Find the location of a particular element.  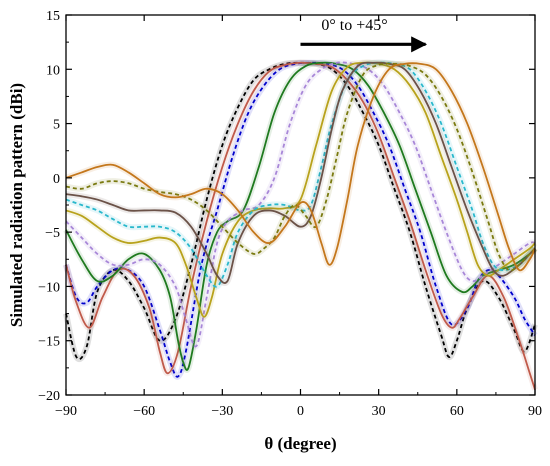

y-tick-label: −20 is located at coordinates (49, 396).